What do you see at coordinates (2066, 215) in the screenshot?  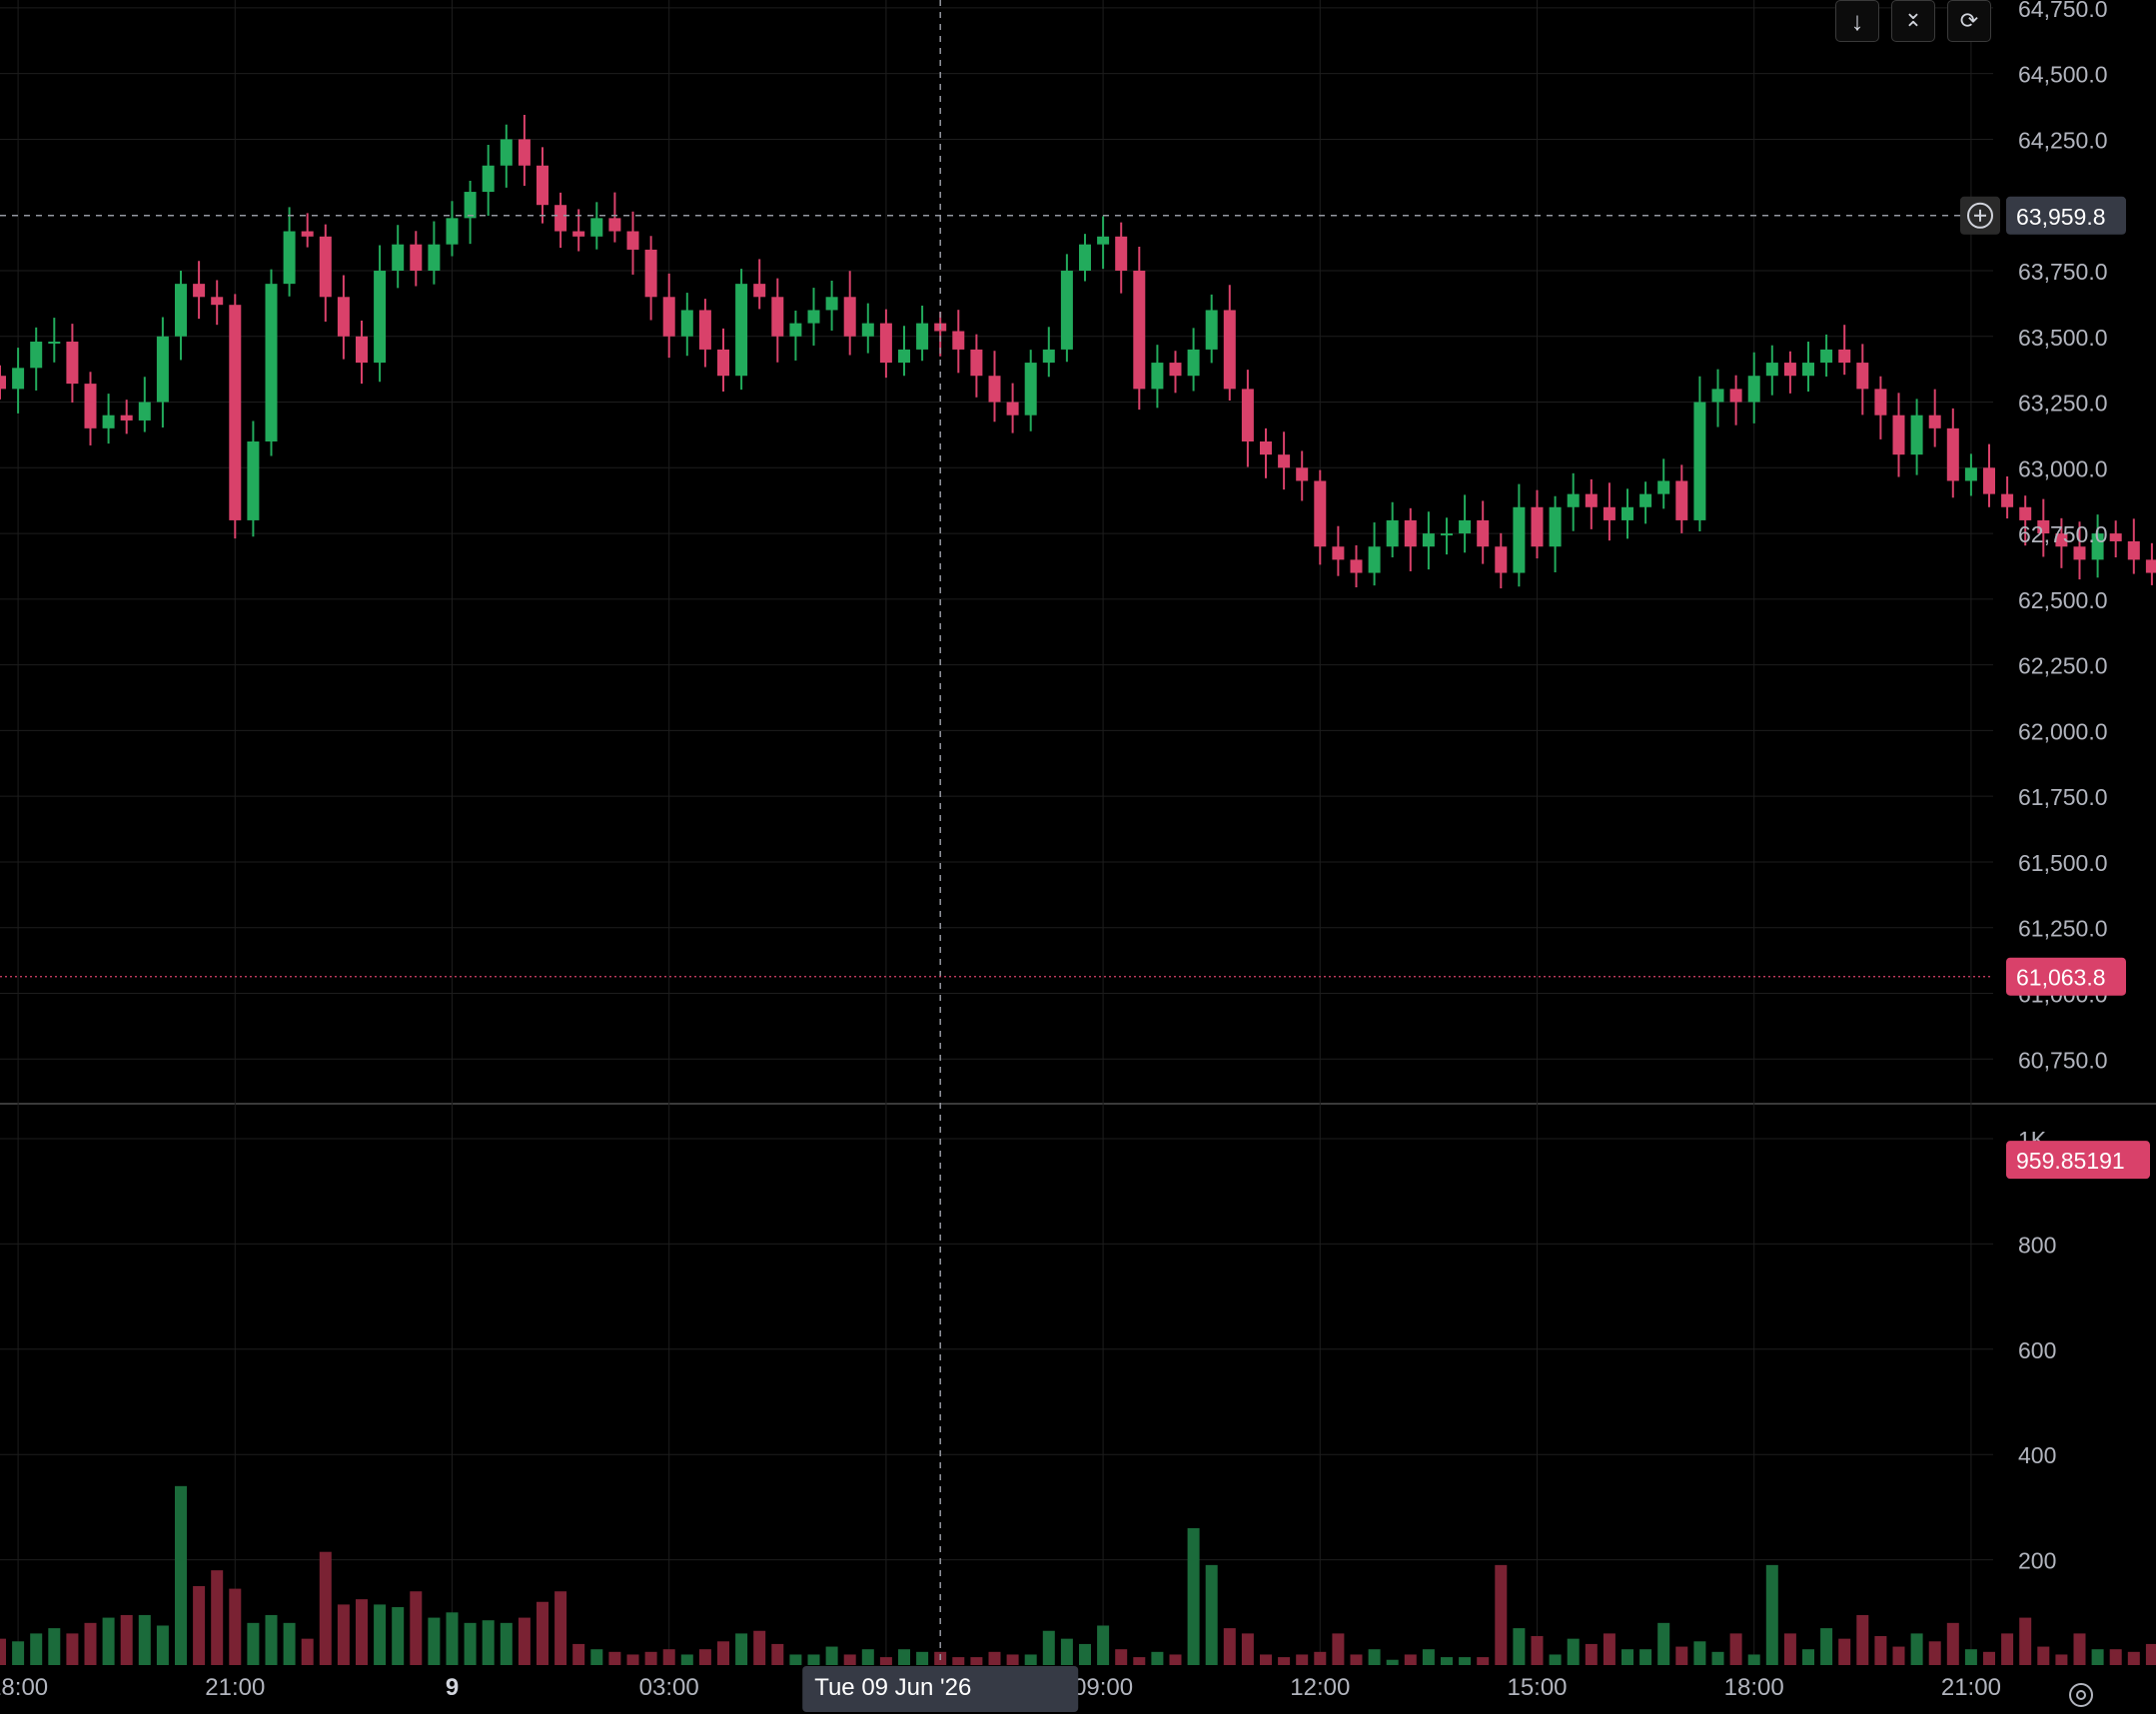 I see `crosshair-price-label-bg` at bounding box center [2066, 215].